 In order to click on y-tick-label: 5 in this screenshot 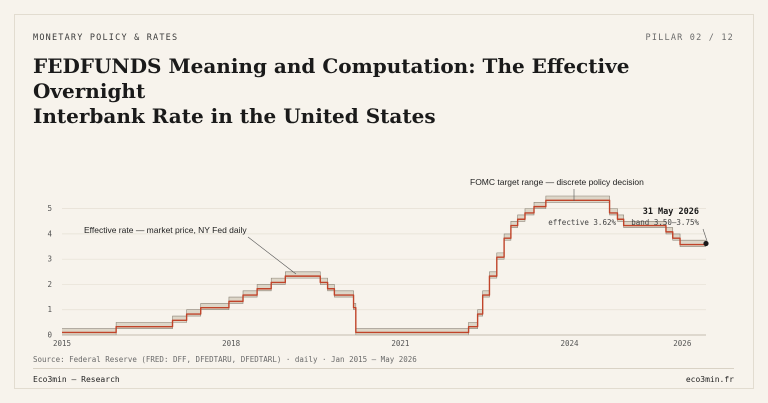, I will do `click(49, 208)`.